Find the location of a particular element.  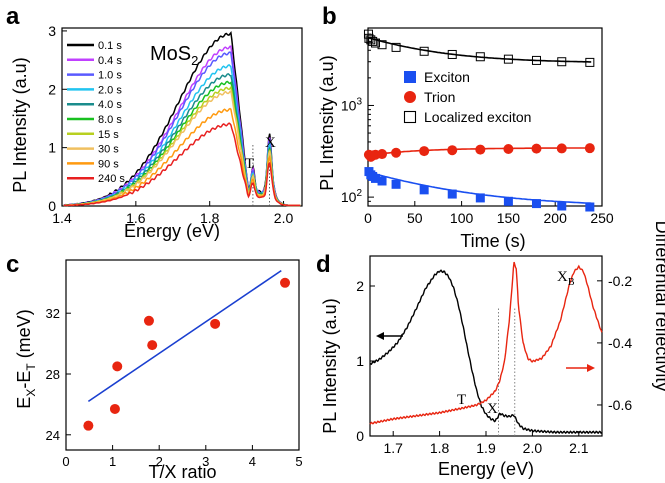

peak-label-XB: XB is located at coordinates (566, 278).